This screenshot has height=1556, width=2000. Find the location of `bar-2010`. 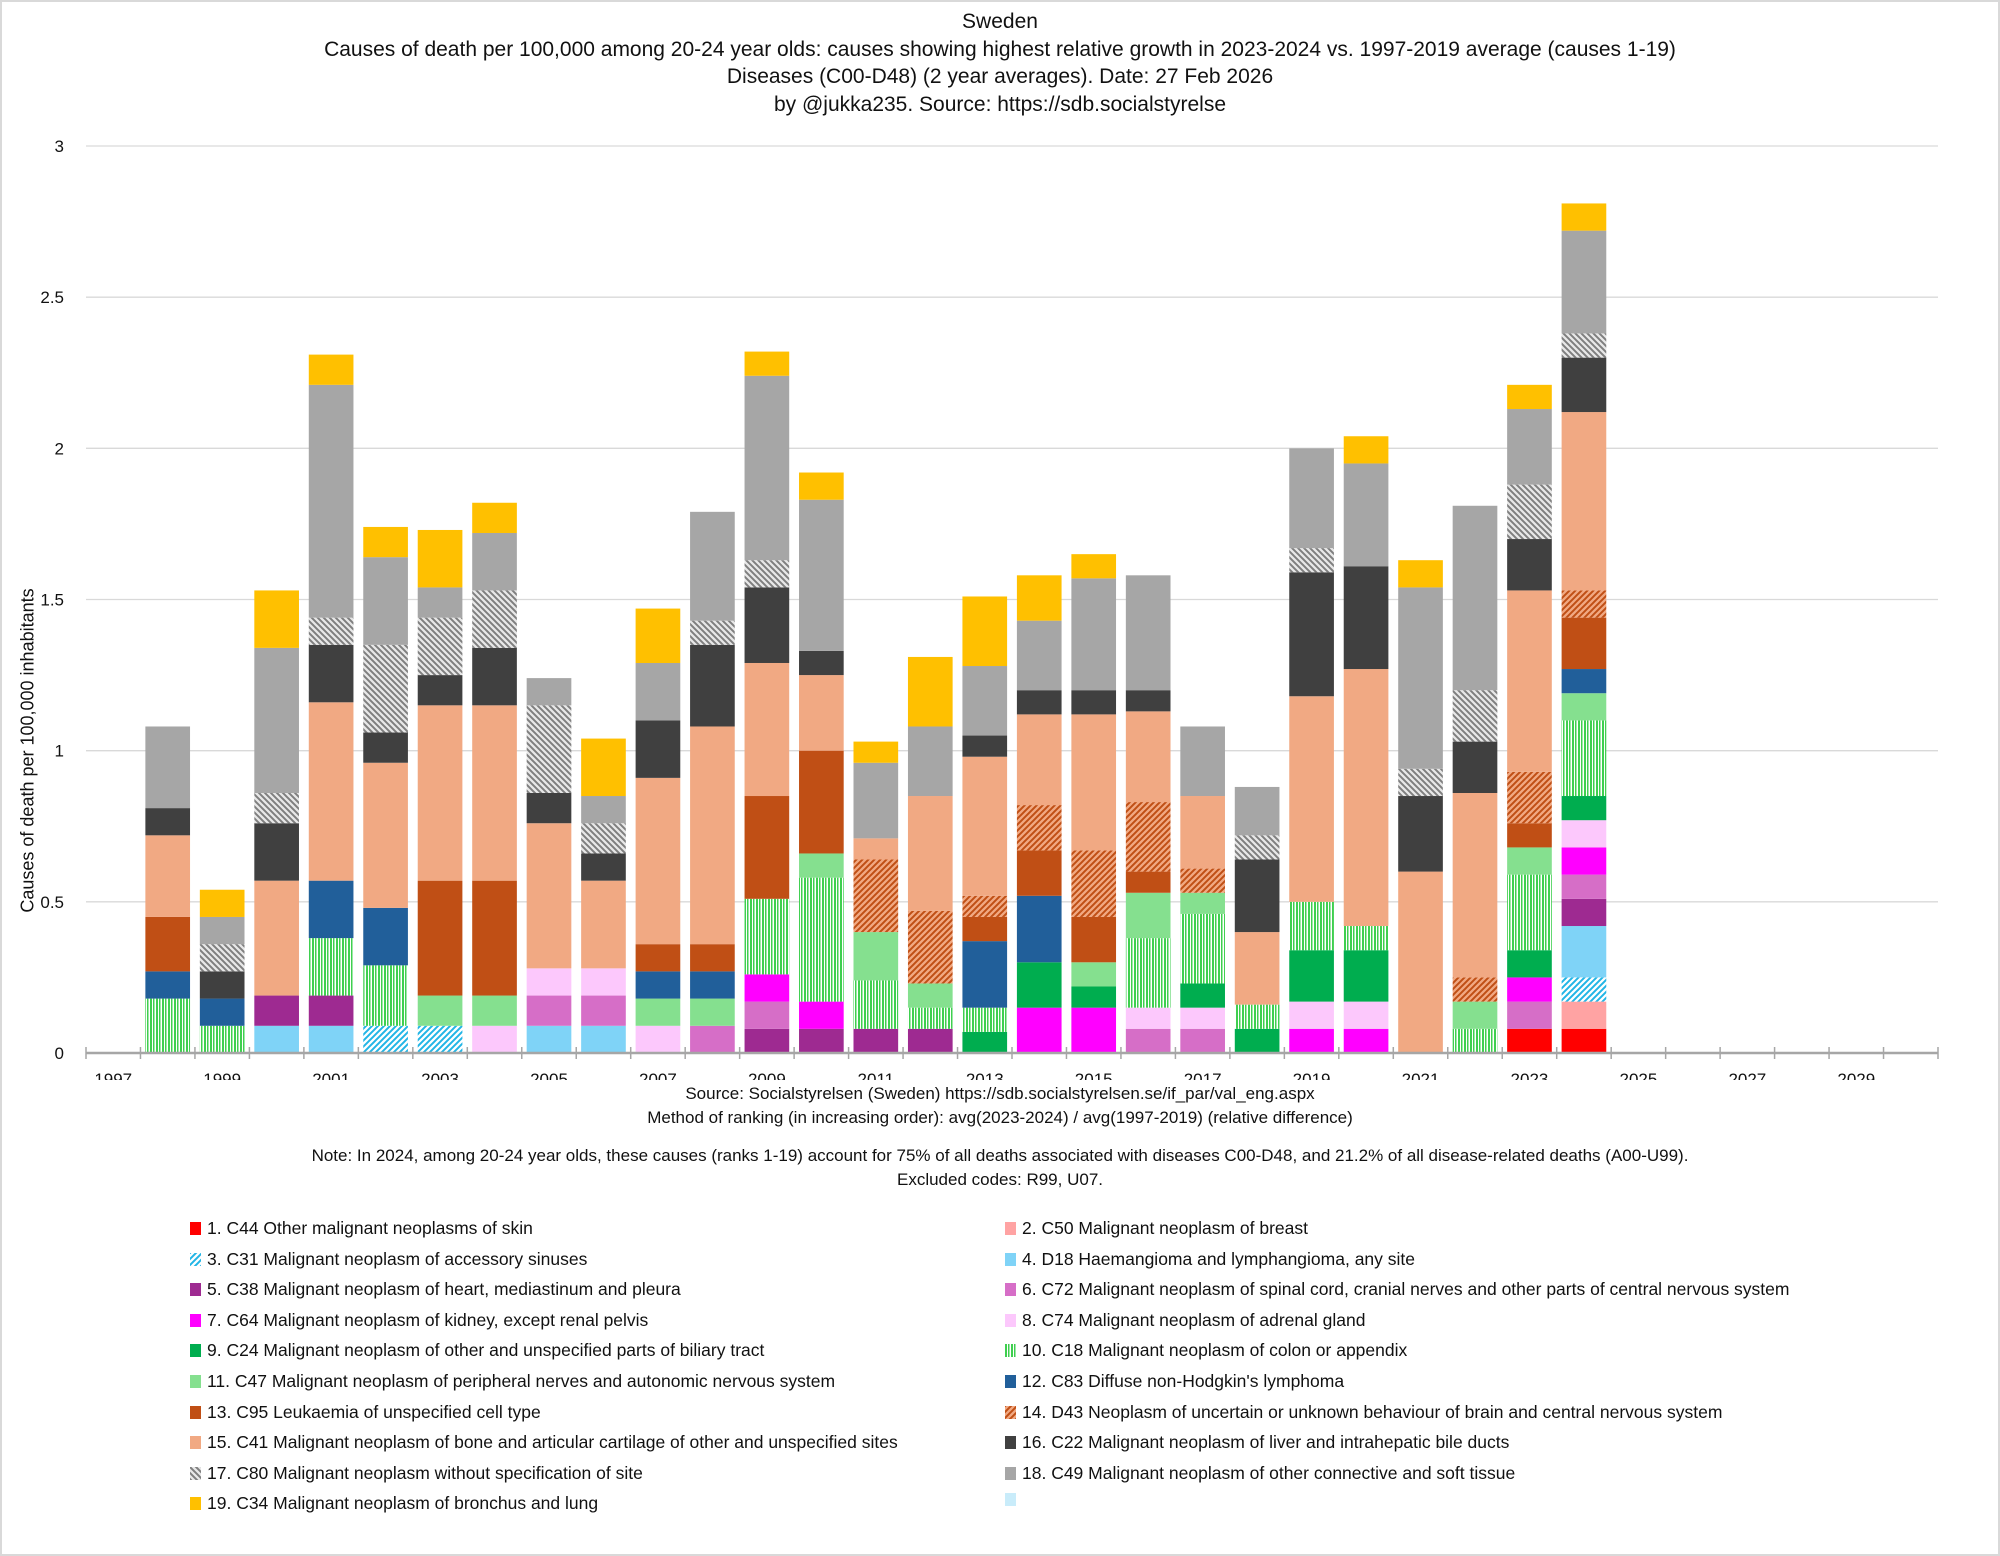

bar-2010 is located at coordinates (821, 762).